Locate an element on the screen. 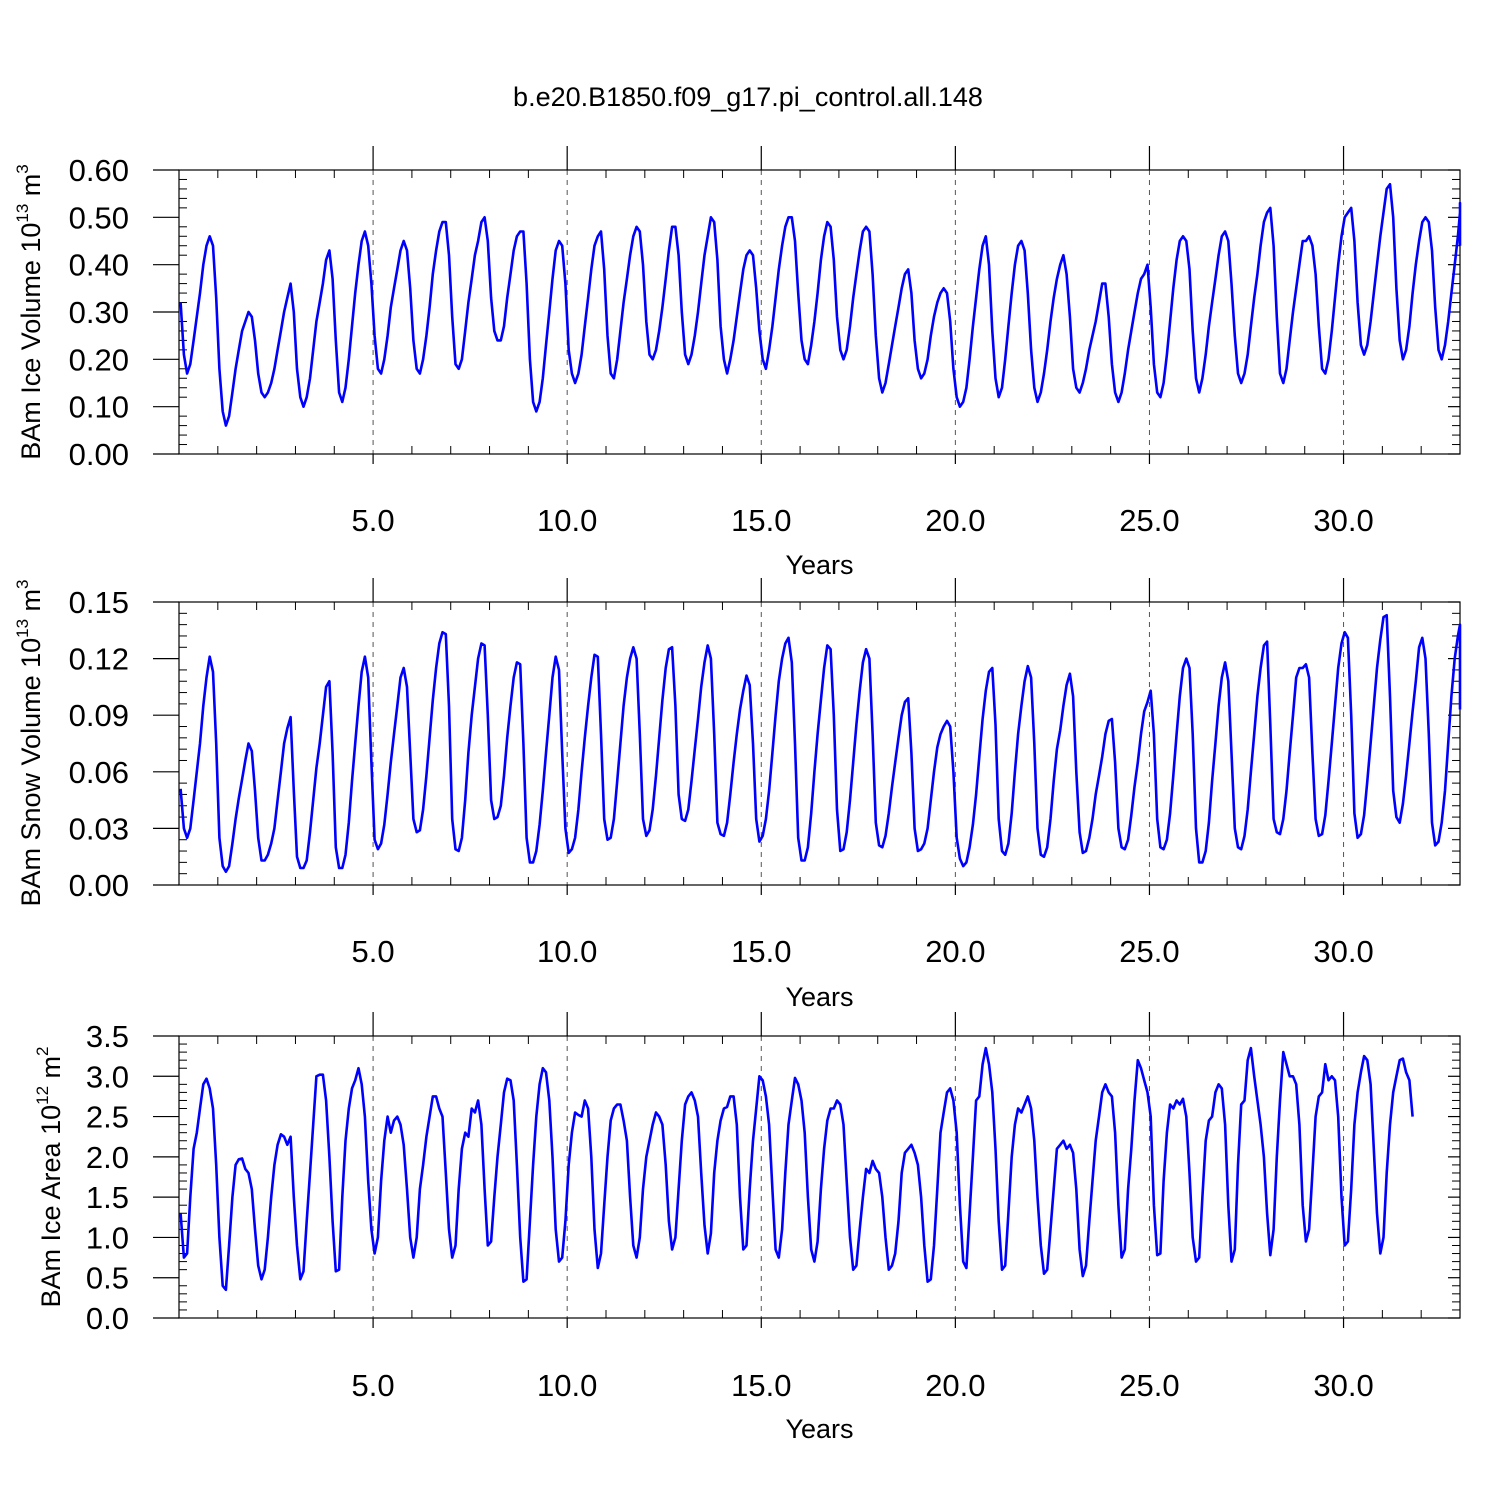 This screenshot has width=1500, height=1500. y-axis-label-unit-exponent: 2 is located at coordinates (42, 1051).